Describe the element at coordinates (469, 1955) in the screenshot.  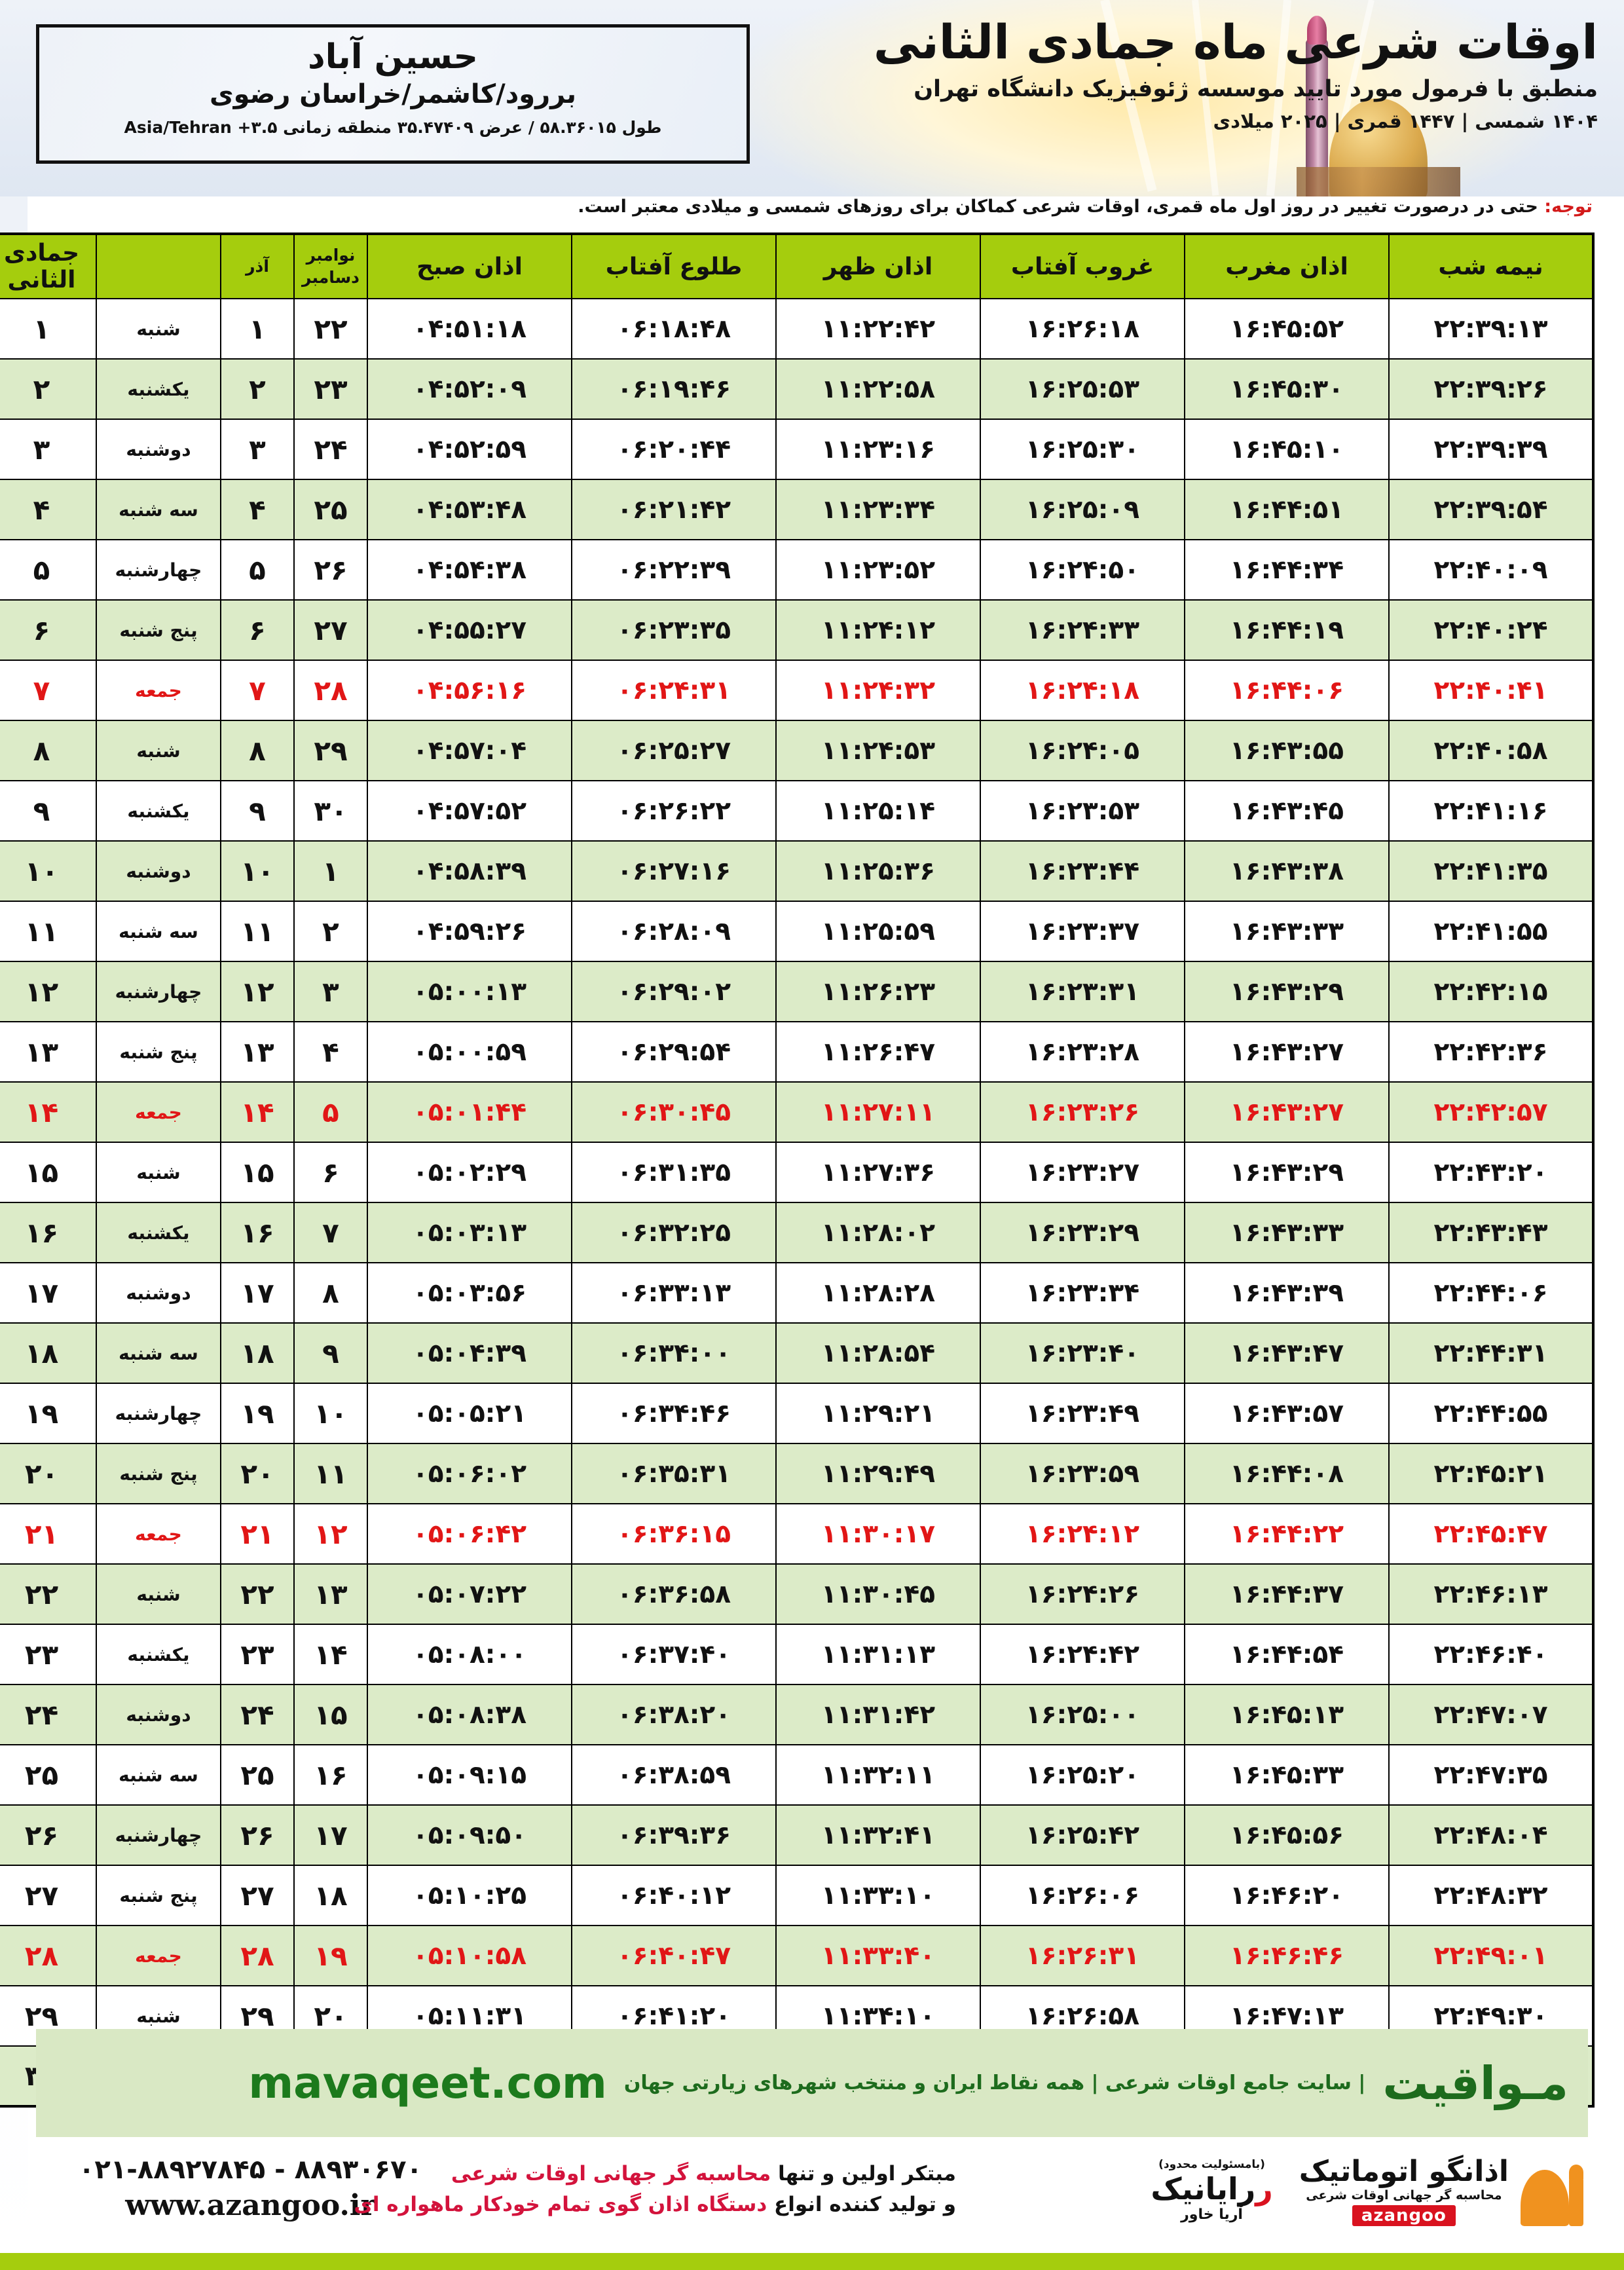
I see `fajr-cell: ۰۵:۱۰:۵۸` at that location.